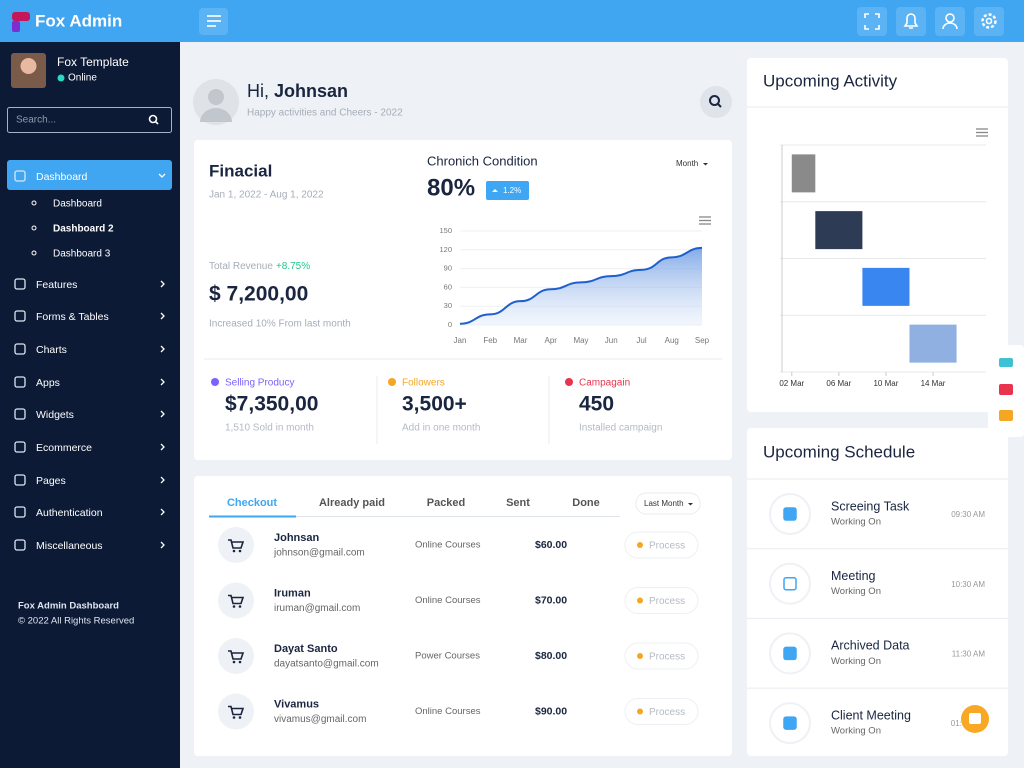 This screenshot has height=768, width=1024. What do you see at coordinates (641, 340) in the screenshot?
I see `x-tick-label: Jul` at bounding box center [641, 340].